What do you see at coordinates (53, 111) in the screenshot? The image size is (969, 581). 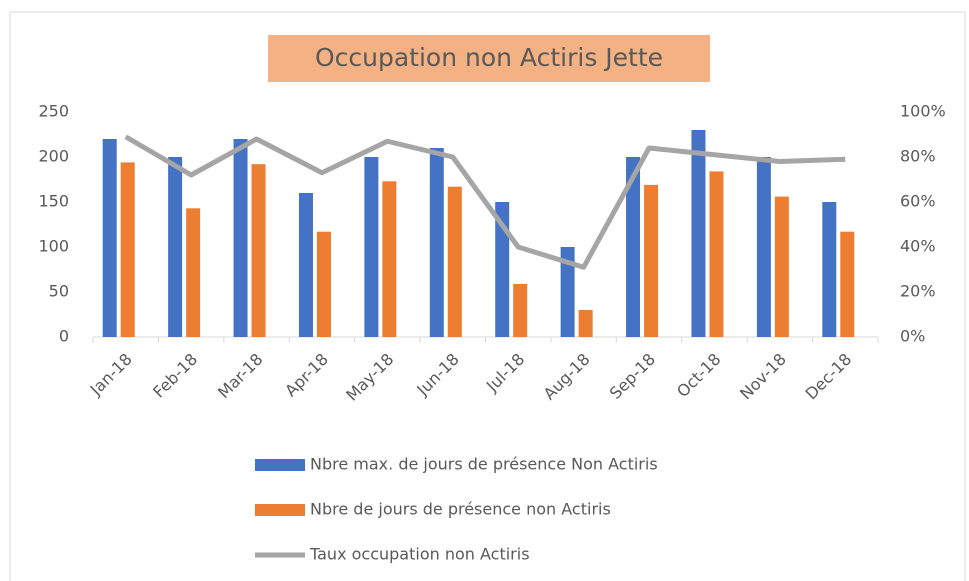 I see `y-tick-label: 250` at bounding box center [53, 111].